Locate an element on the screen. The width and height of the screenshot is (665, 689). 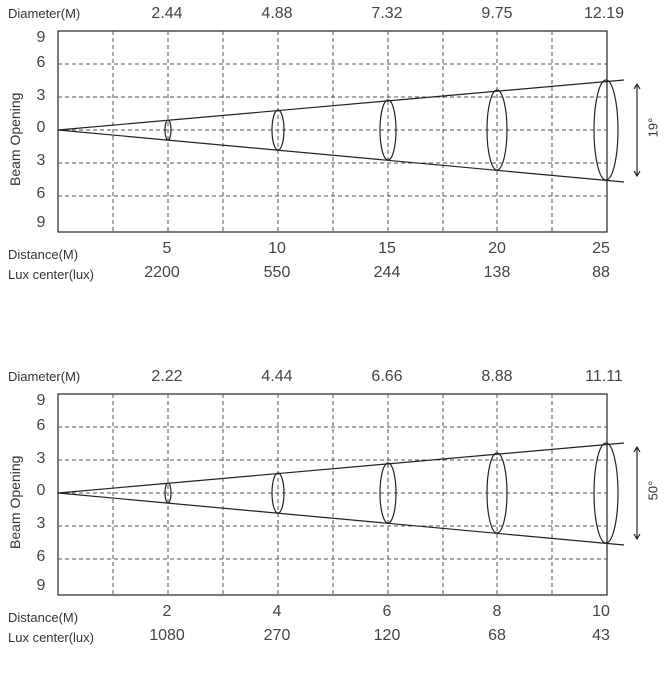
distance-value: 8 is located at coordinates (497, 611).